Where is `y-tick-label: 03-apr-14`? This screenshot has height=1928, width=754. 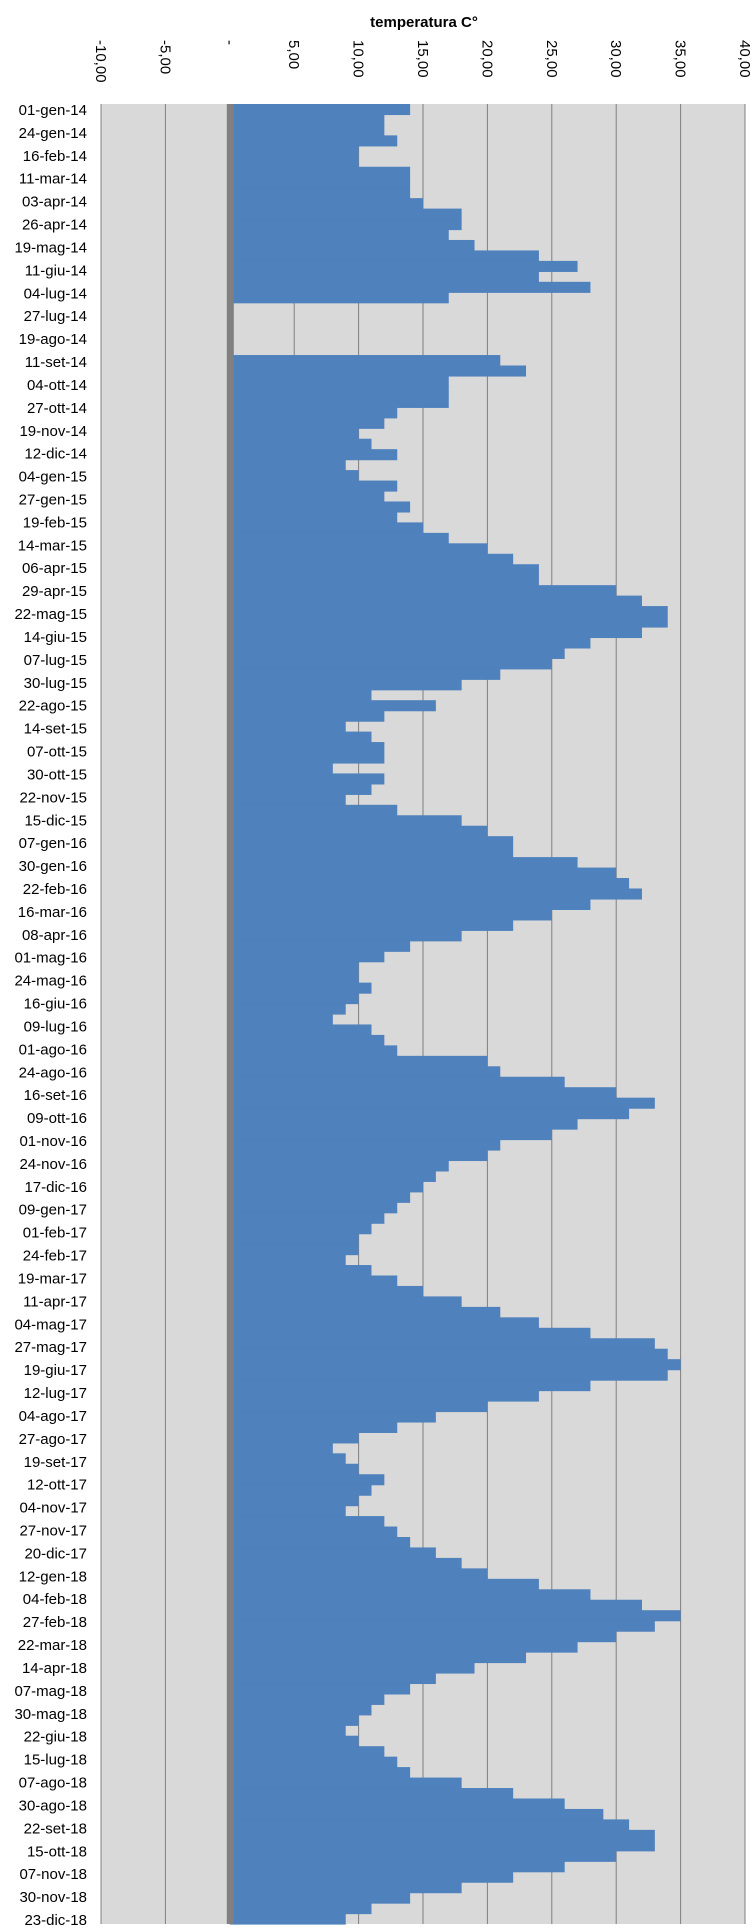 y-tick-label: 03-apr-14 is located at coordinates (54, 202).